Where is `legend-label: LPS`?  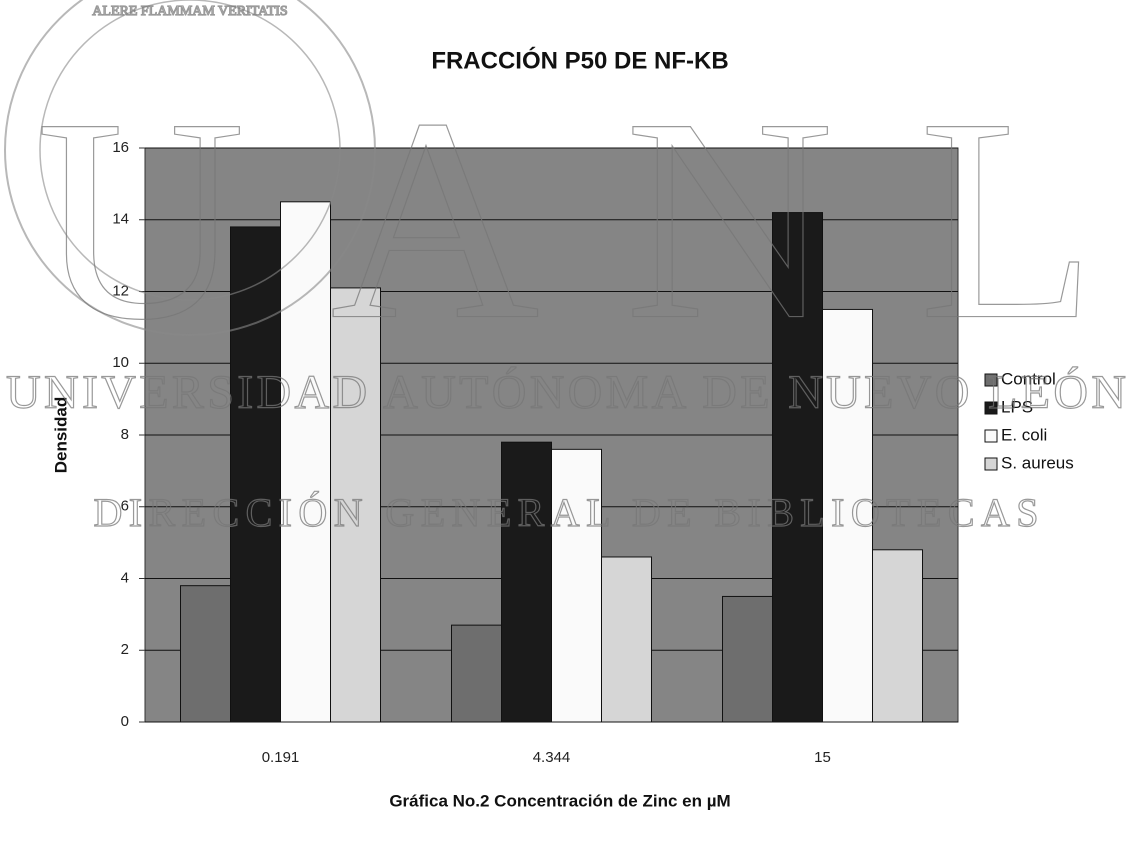
legend-label: LPS is located at coordinates (1017, 406).